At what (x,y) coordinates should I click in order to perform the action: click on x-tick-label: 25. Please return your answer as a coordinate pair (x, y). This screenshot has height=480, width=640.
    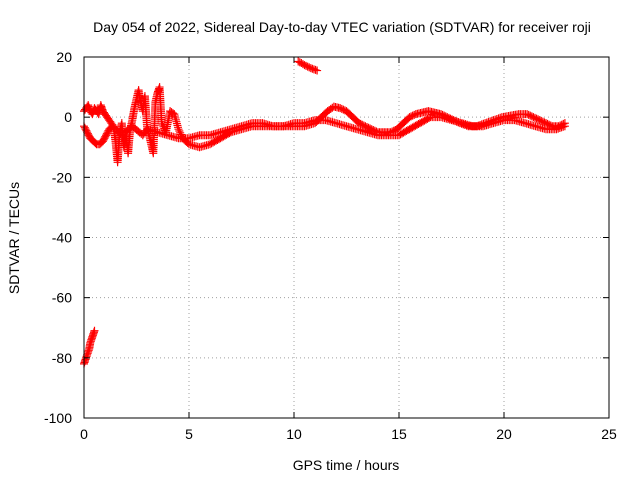
    Looking at the image, I should click on (609, 434).